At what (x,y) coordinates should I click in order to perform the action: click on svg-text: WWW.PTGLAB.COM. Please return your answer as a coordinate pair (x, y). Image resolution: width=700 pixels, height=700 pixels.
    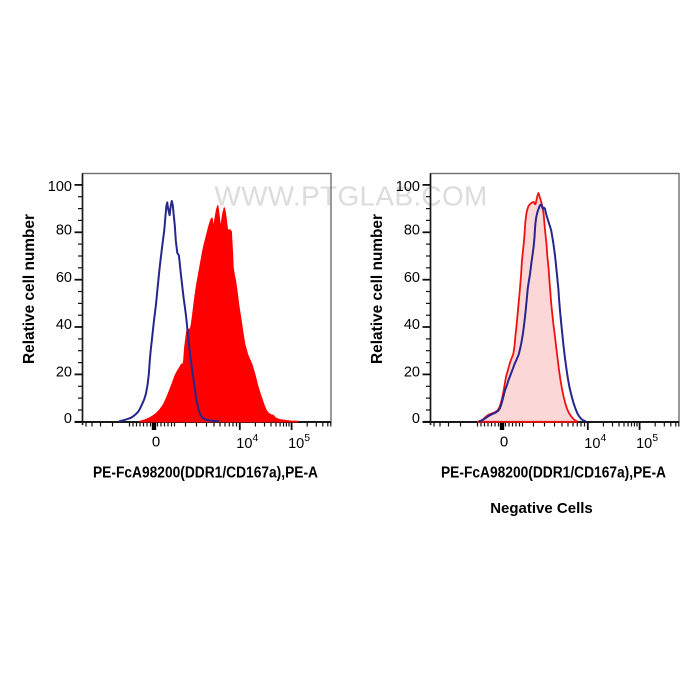
    Looking at the image, I should click on (350, 196).